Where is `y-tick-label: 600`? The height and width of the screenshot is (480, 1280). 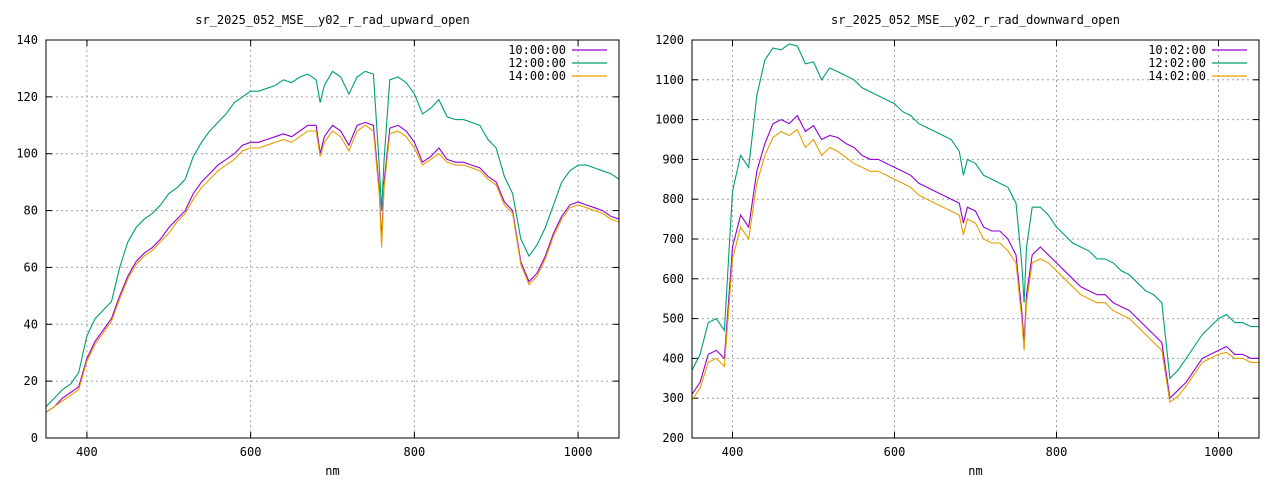 y-tick-label: 600 is located at coordinates (673, 279).